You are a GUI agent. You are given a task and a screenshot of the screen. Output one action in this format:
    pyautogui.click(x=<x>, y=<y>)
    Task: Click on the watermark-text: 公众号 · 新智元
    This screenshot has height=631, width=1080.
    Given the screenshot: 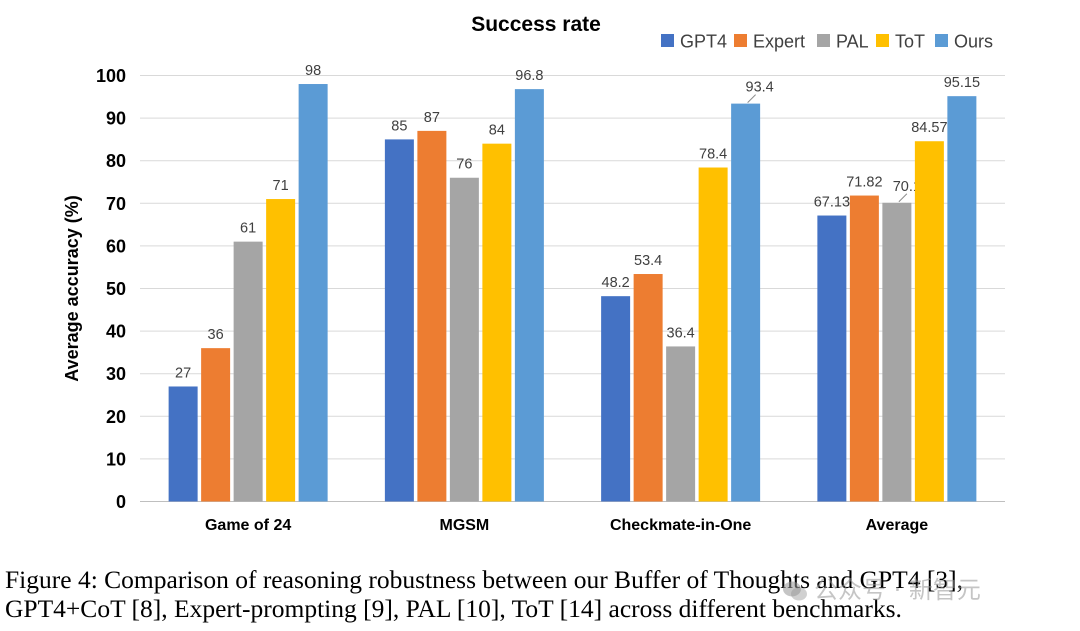 What is the action you would take?
    pyautogui.click(x=897, y=590)
    